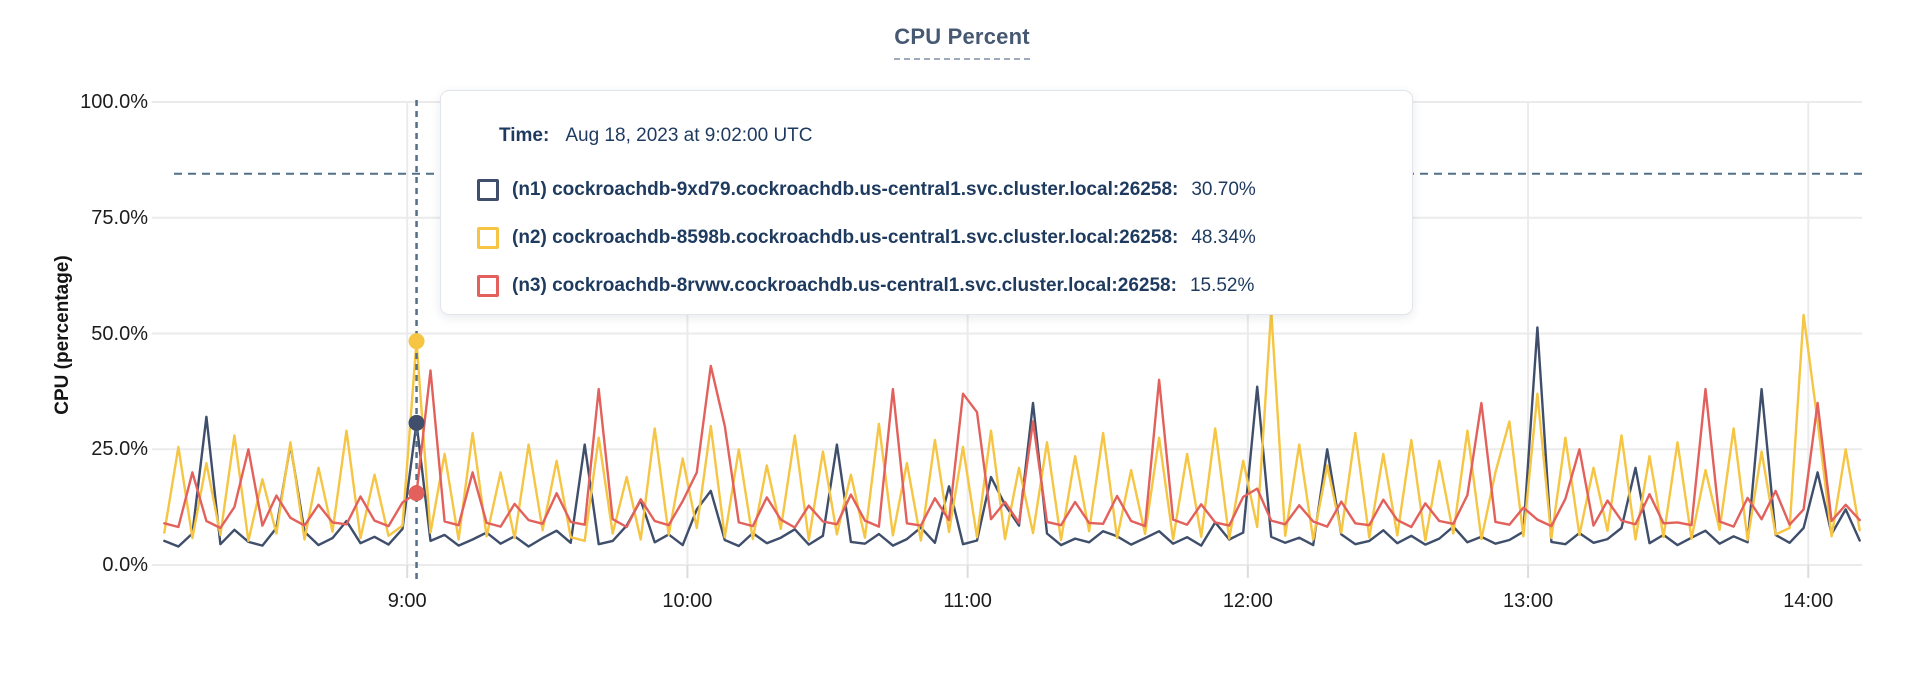 The image size is (1924, 694). Describe the element at coordinates (125, 565) in the screenshot. I see `y-tick-label: 0.0%` at that location.